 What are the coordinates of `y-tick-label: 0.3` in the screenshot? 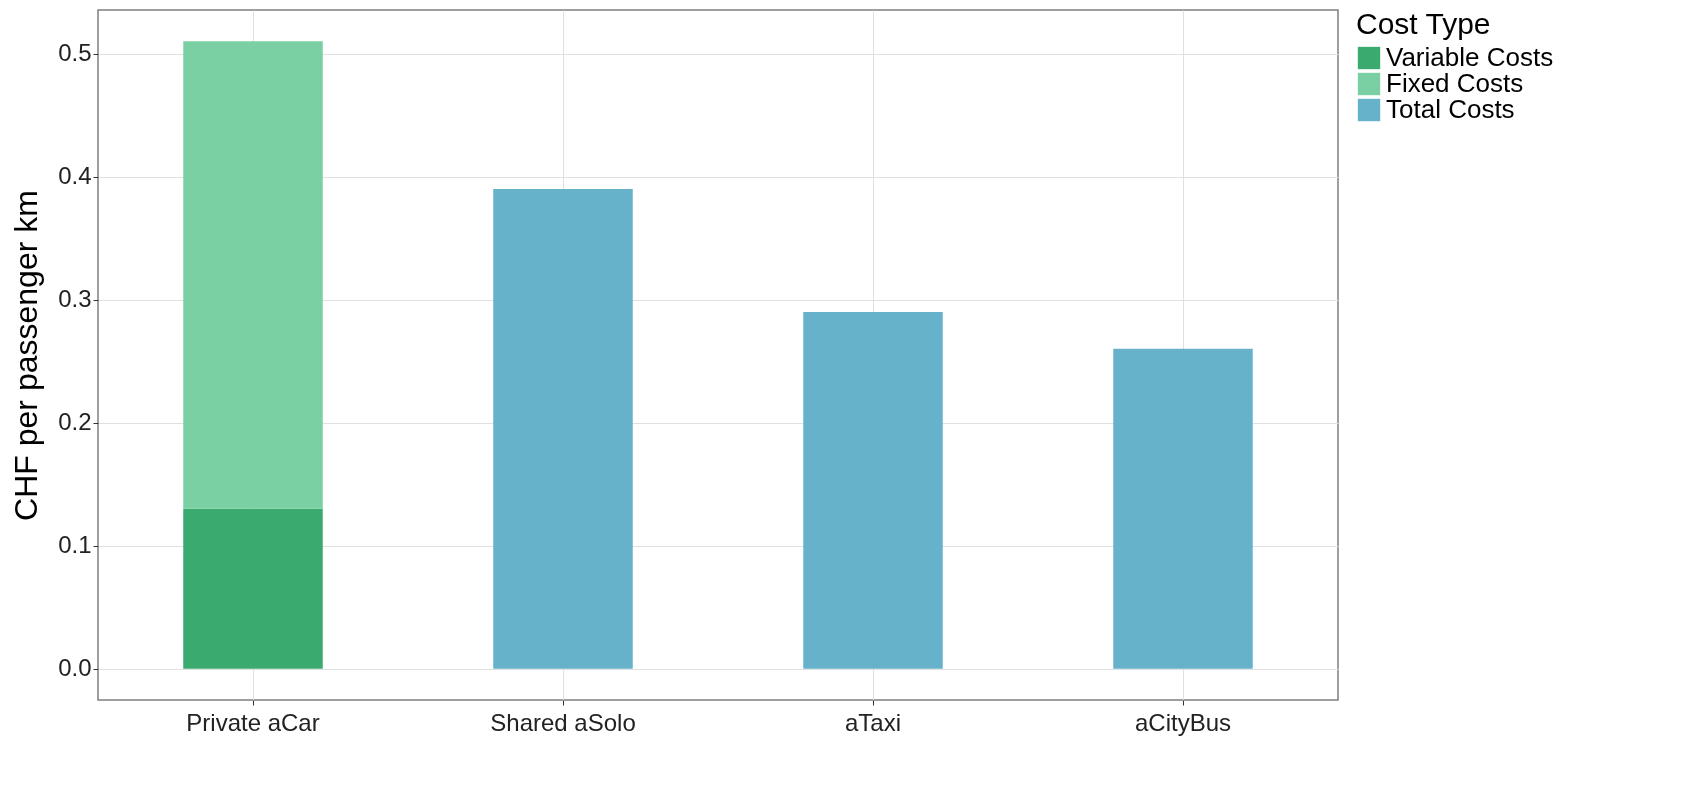 It's located at (75, 299).